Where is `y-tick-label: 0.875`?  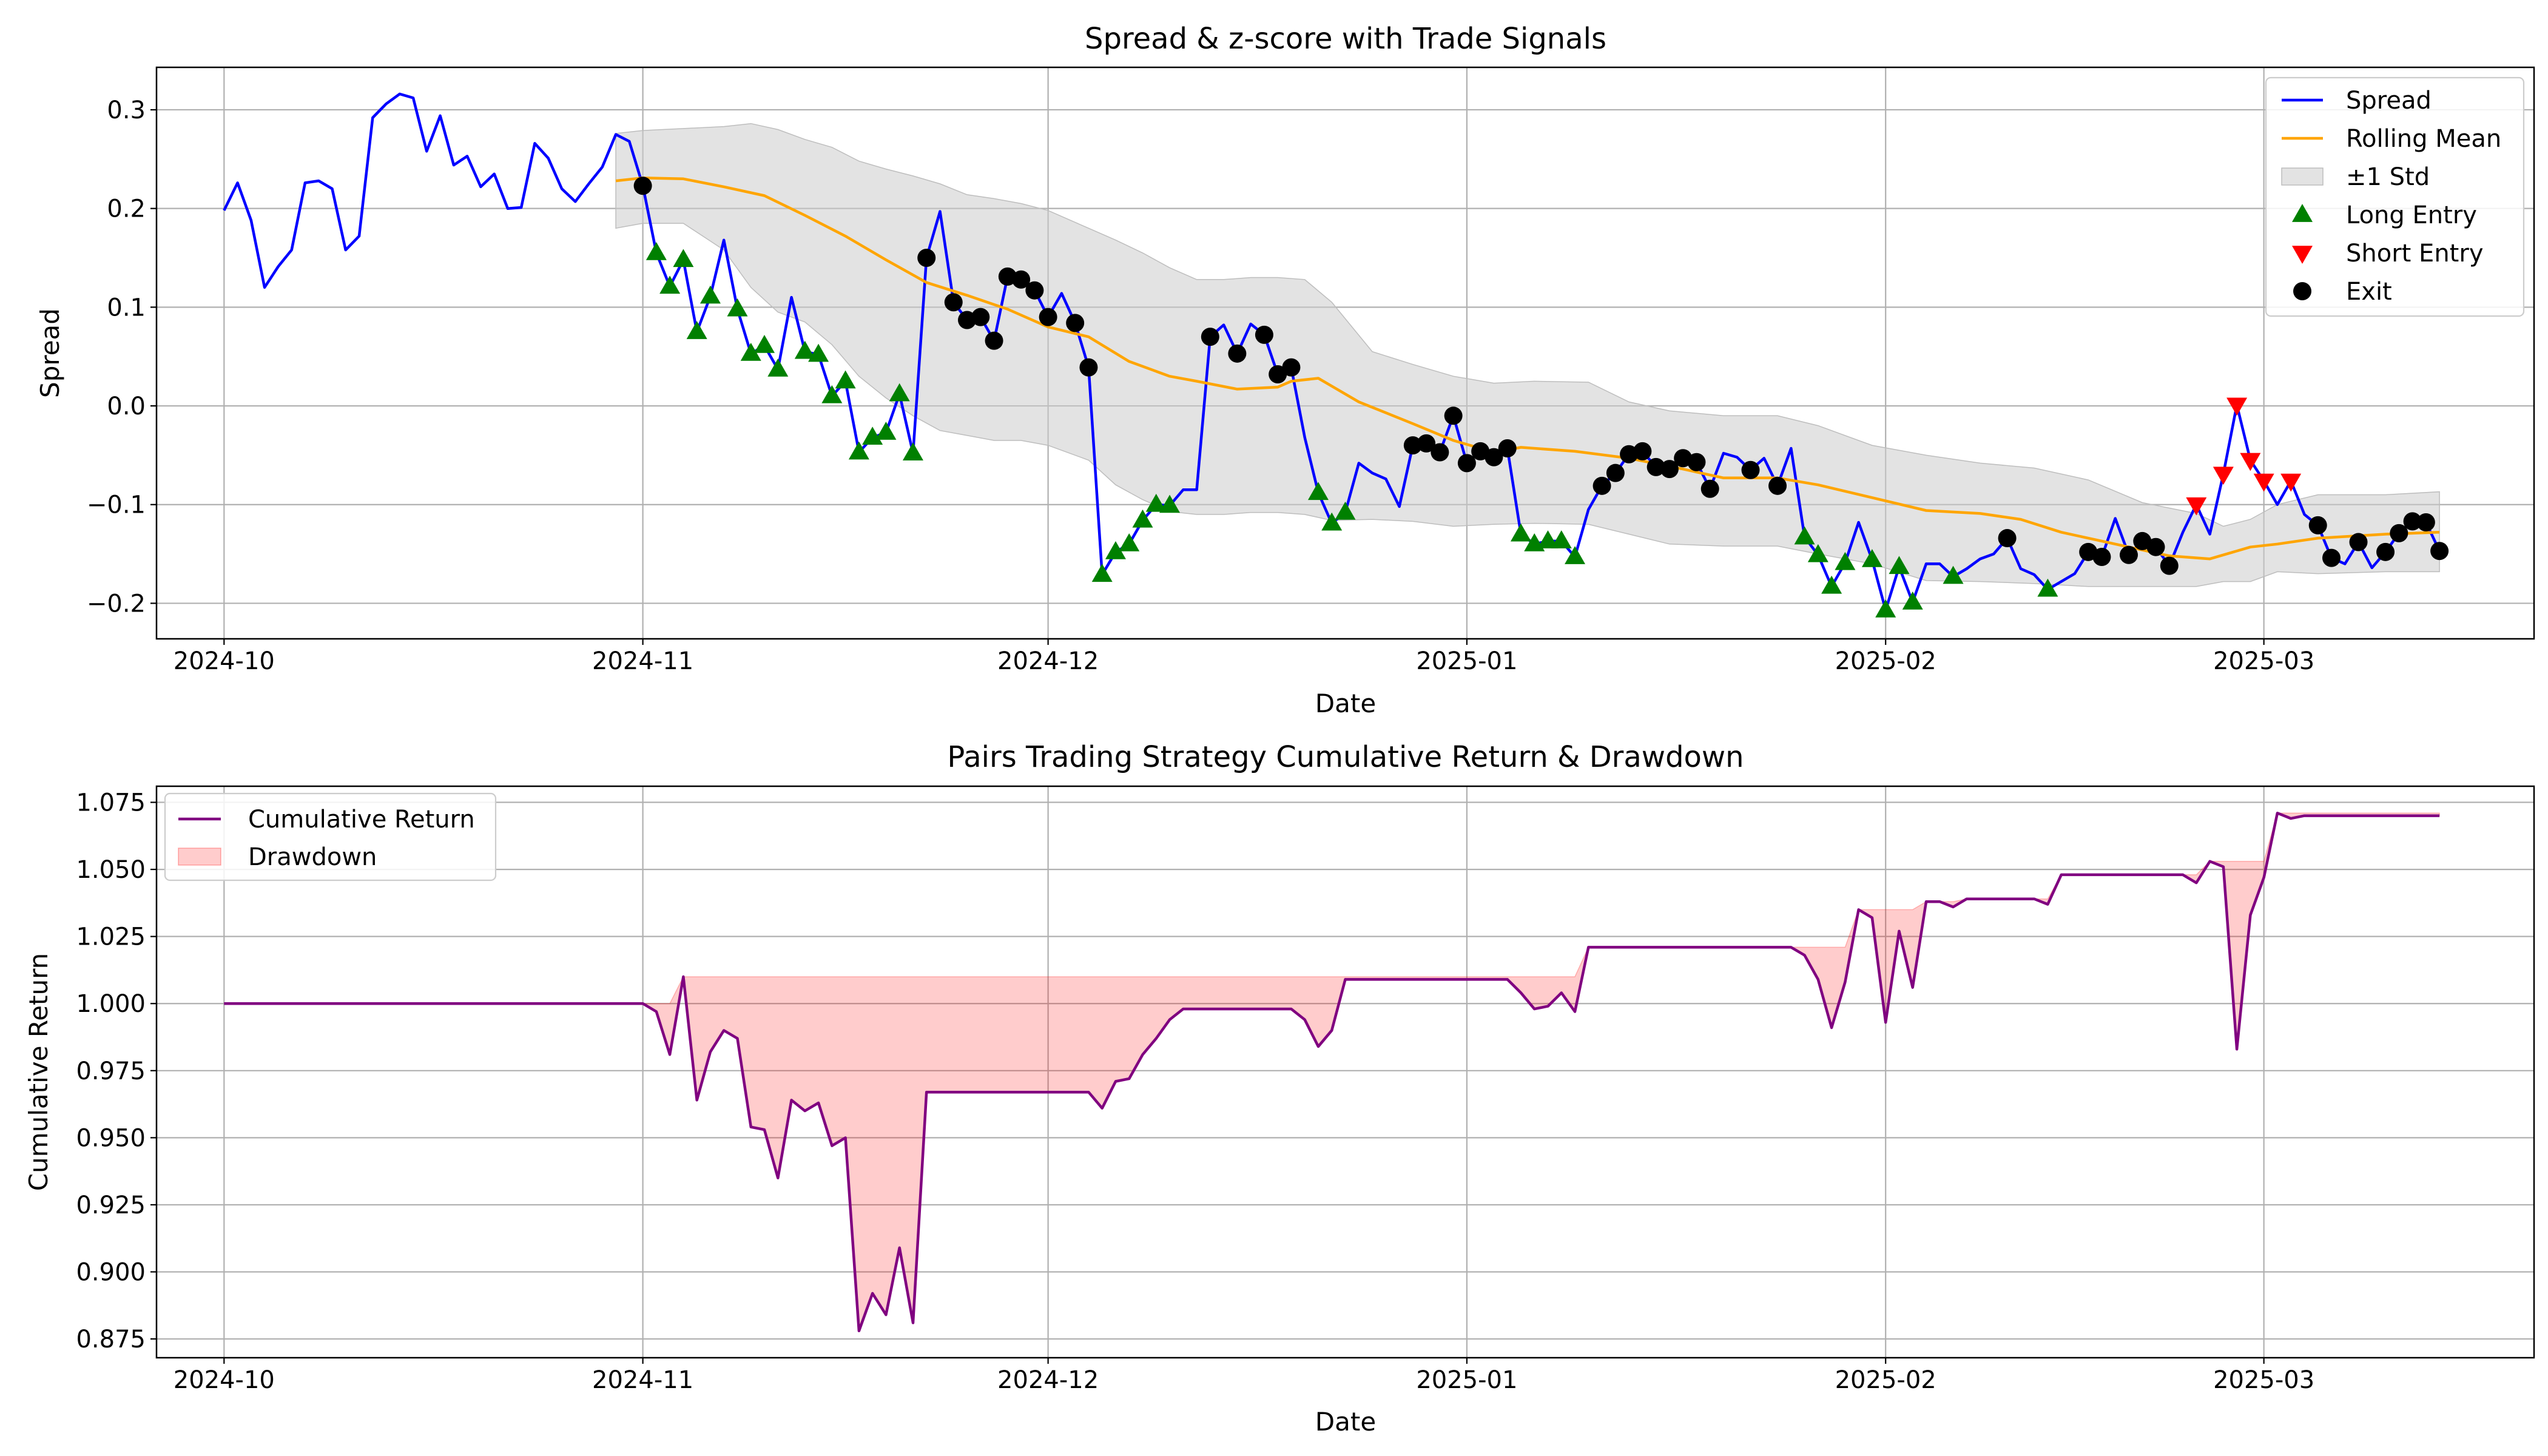
y-tick-label: 0.875 is located at coordinates (111, 1339).